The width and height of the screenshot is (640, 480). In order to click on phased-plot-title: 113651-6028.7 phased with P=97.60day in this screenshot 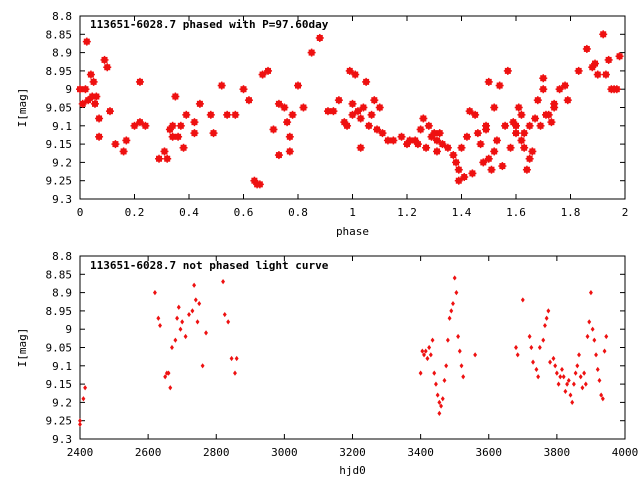, I will do `click(209, 24)`.